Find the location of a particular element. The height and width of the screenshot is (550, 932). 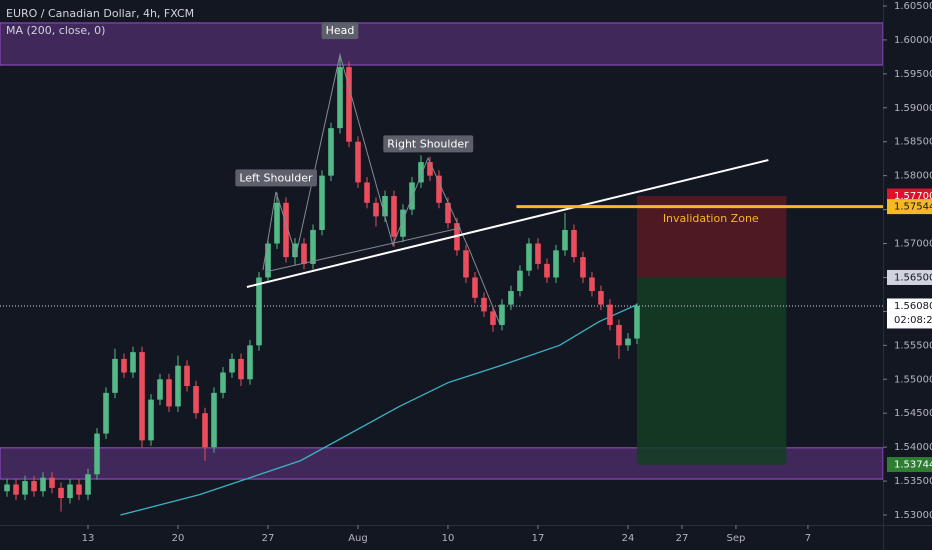

y-tick-label: 1.54000 is located at coordinates (913, 447).